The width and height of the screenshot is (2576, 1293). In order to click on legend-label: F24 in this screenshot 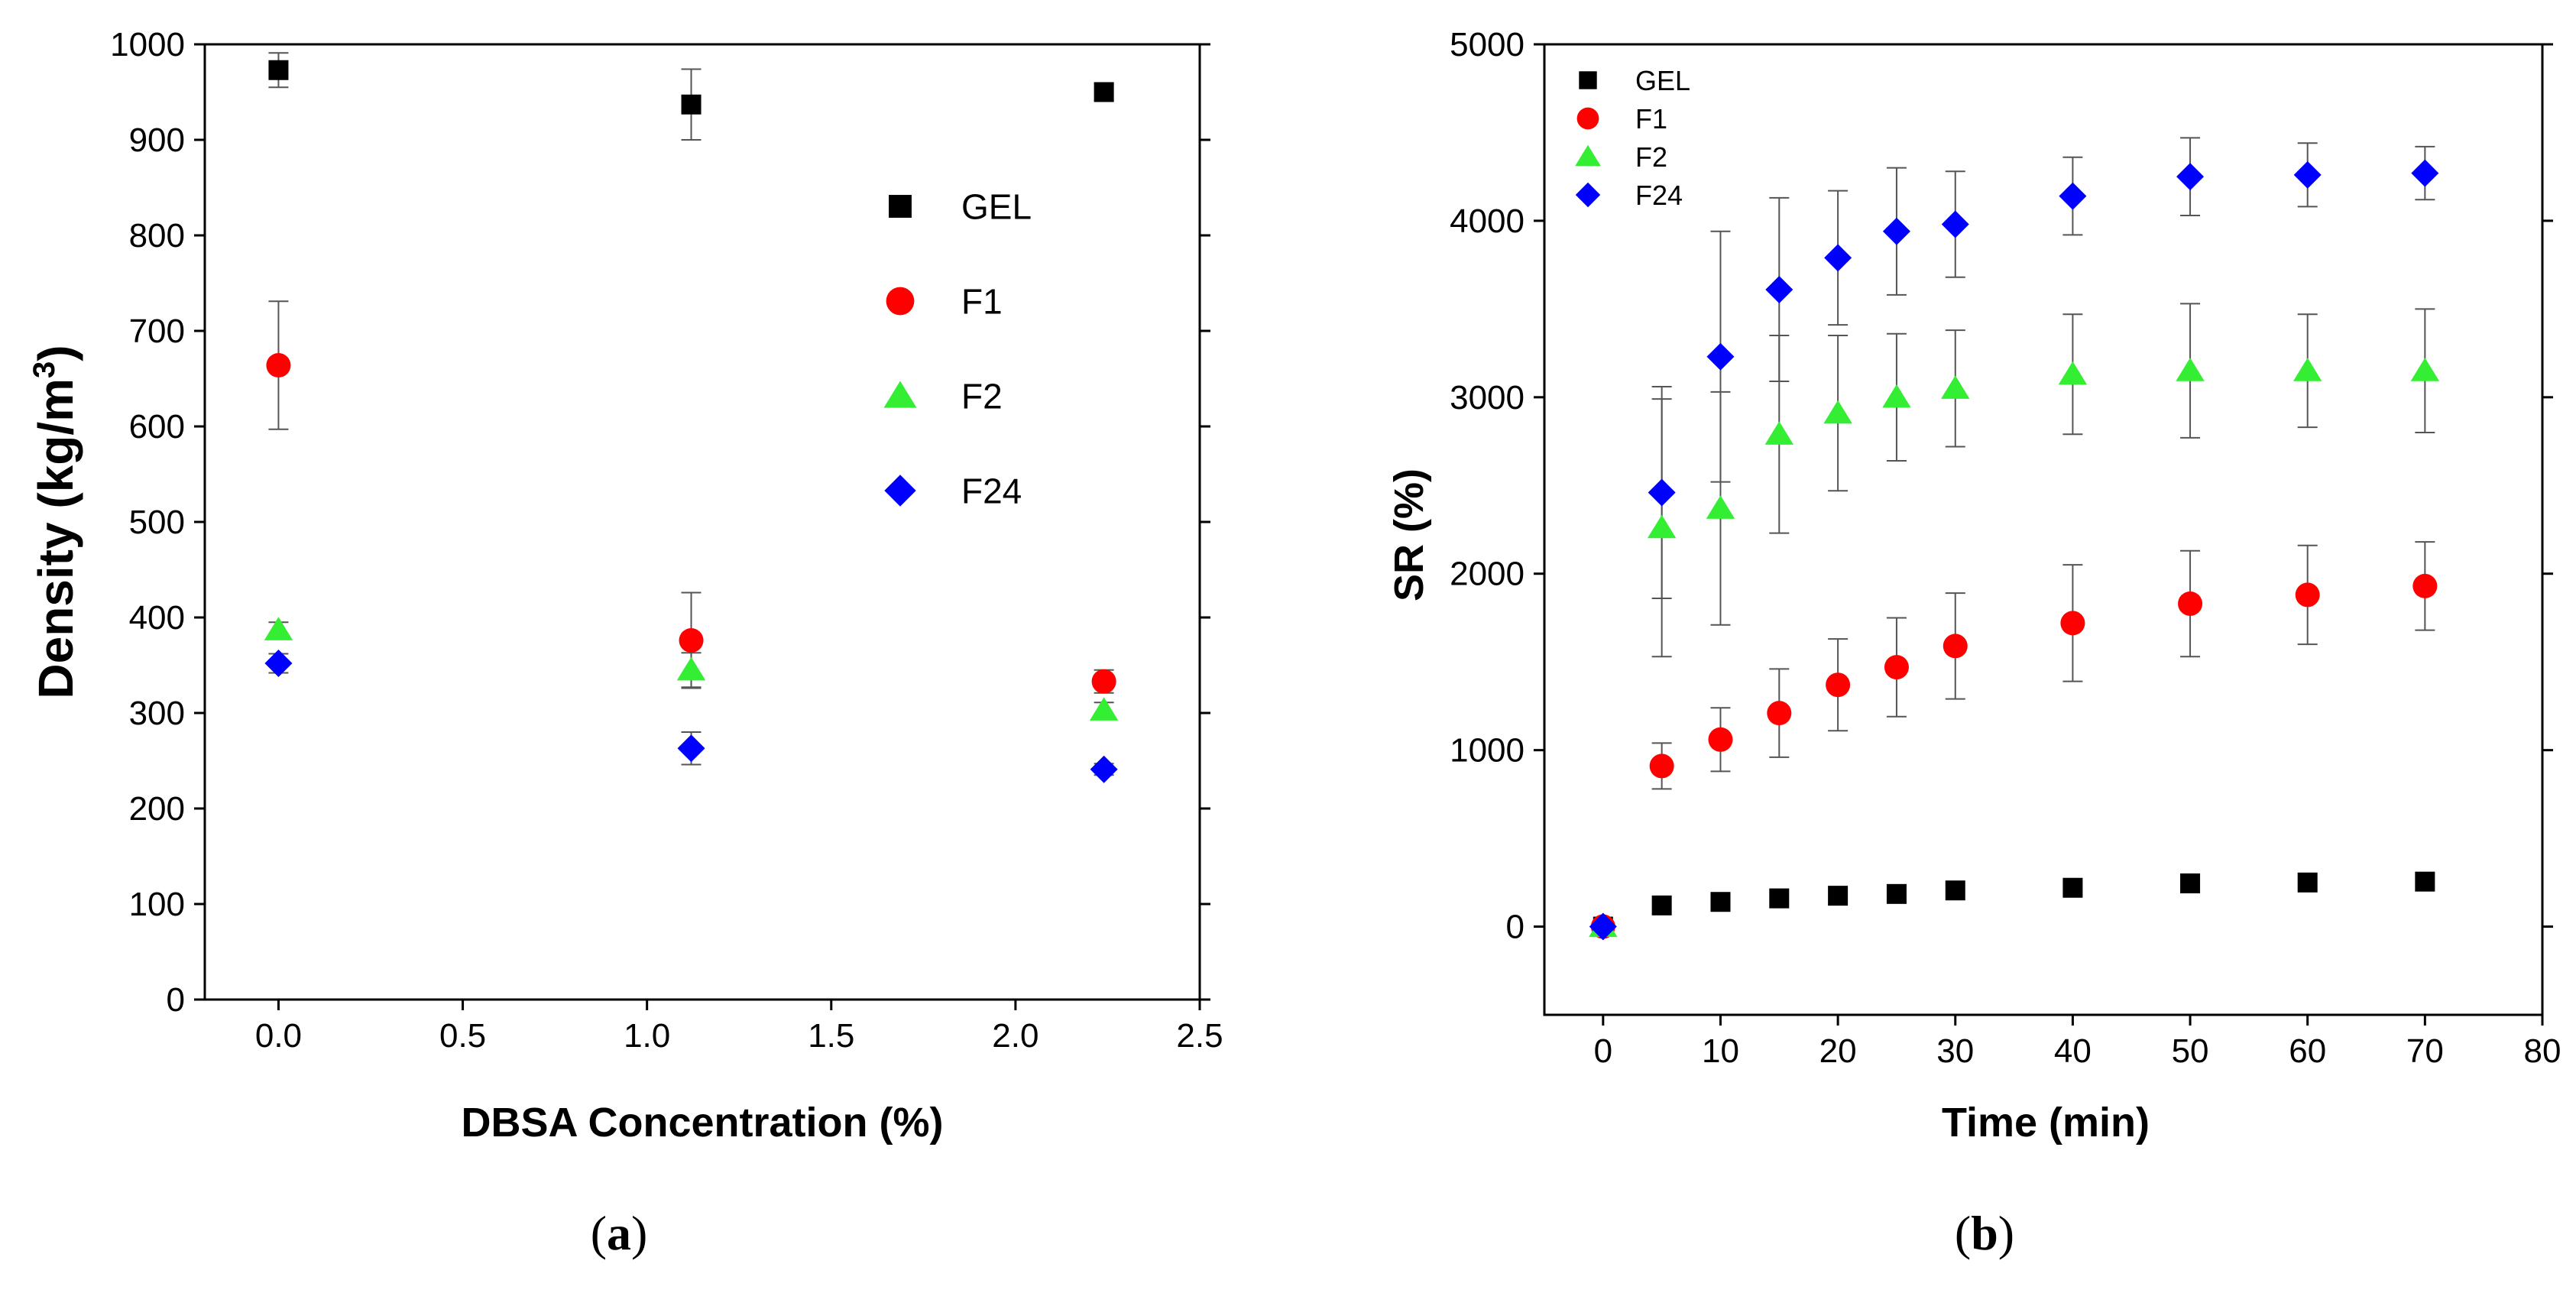, I will do `click(1659, 195)`.